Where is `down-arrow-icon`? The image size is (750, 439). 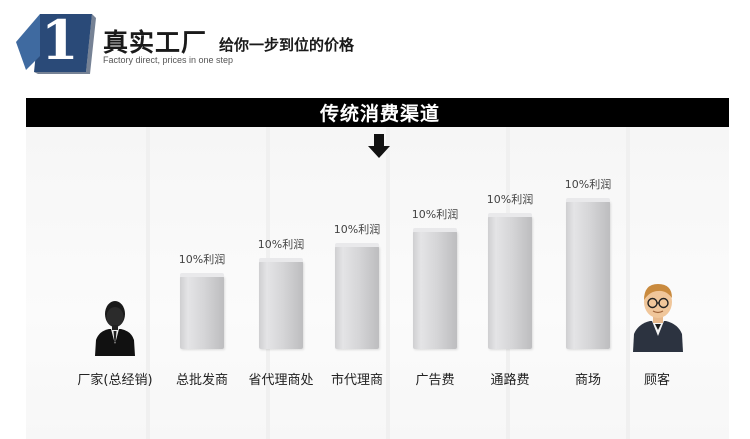
down-arrow-icon is located at coordinates (379, 146).